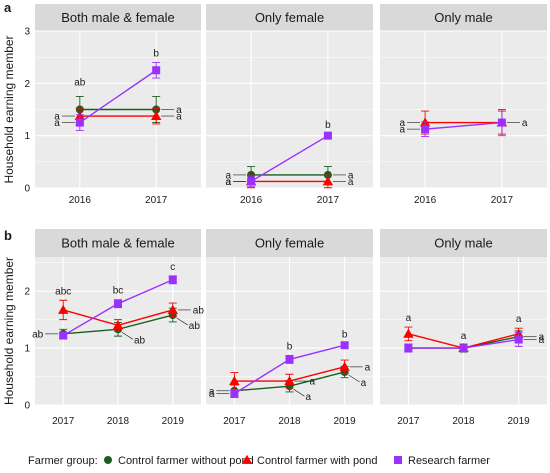 This screenshot has width=550, height=473. Describe the element at coordinates (9, 331) in the screenshot. I see `y-axis-label-b: Household earning member` at that location.